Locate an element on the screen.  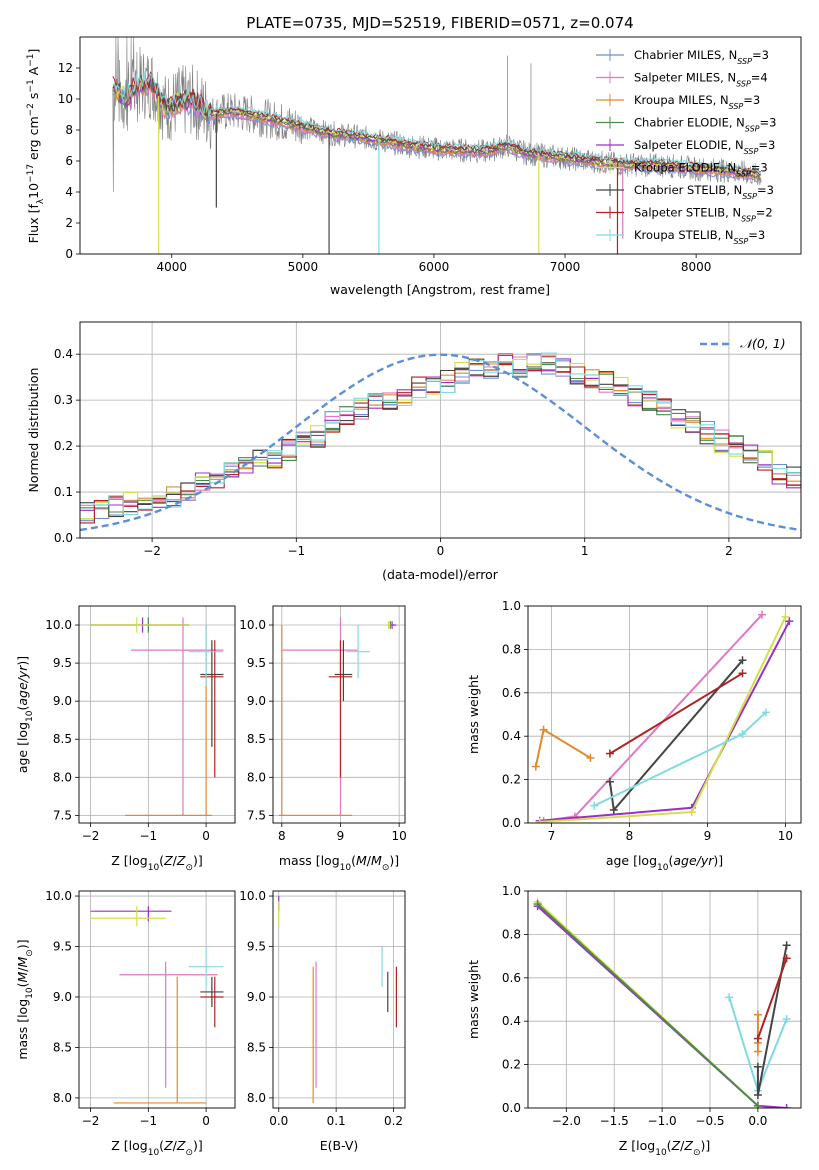
axis-label-part: ⊙ is located at coordinates (697, 1153).